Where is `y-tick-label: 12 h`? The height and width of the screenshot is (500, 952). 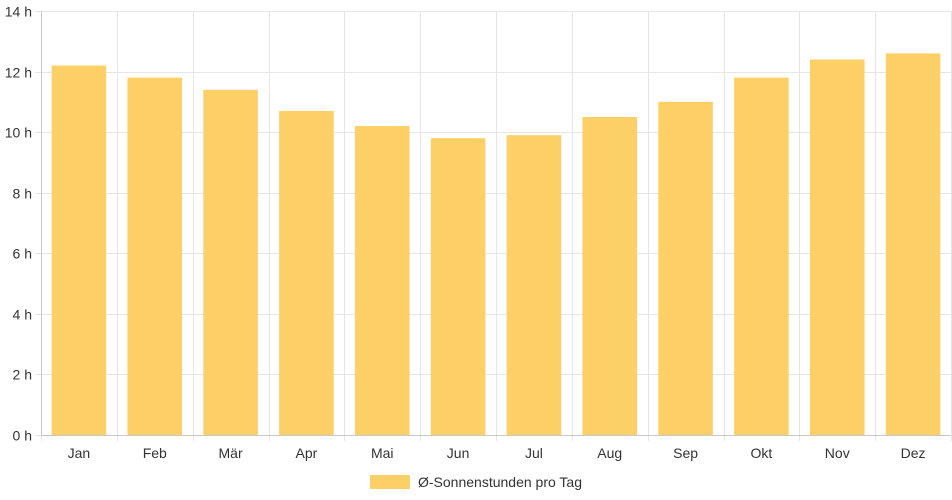
y-tick-label: 12 h is located at coordinates (18, 73).